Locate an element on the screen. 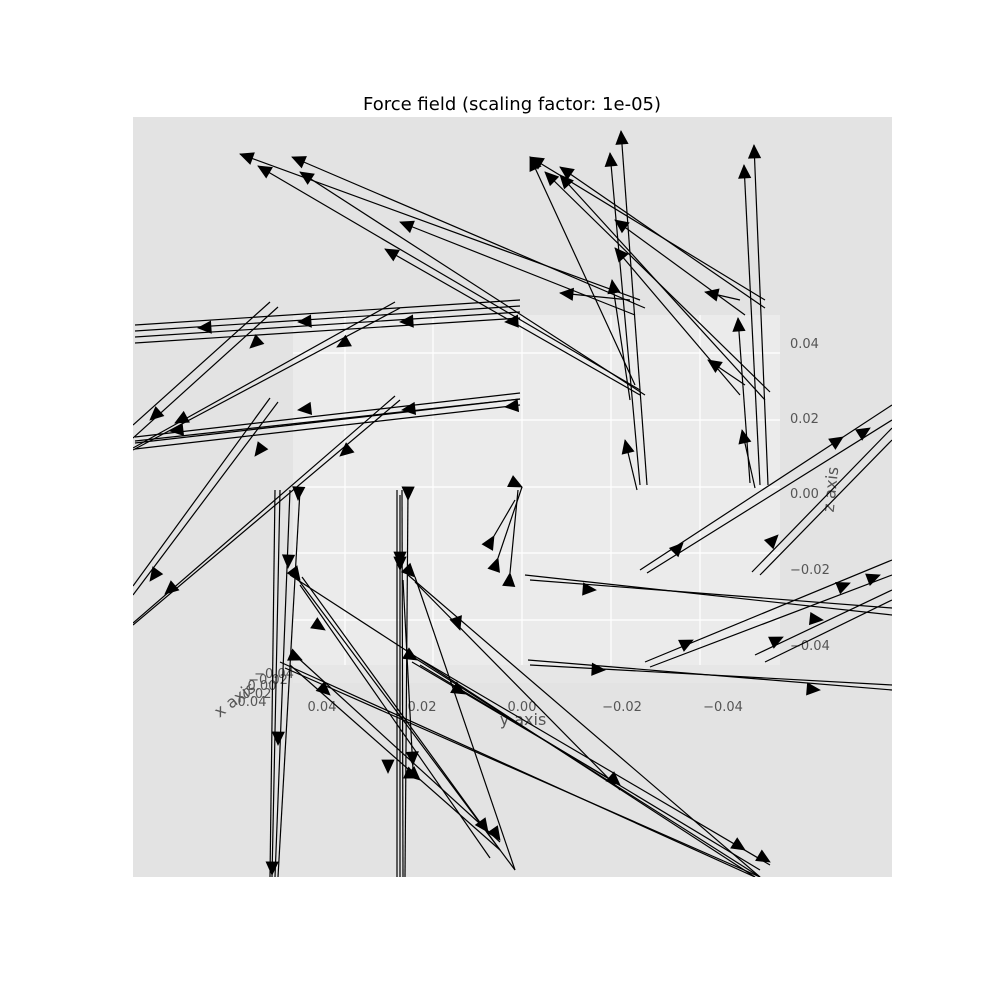 This screenshot has height=986, width=1000. x-tick-label: 0.00 is located at coordinates (262, 686).